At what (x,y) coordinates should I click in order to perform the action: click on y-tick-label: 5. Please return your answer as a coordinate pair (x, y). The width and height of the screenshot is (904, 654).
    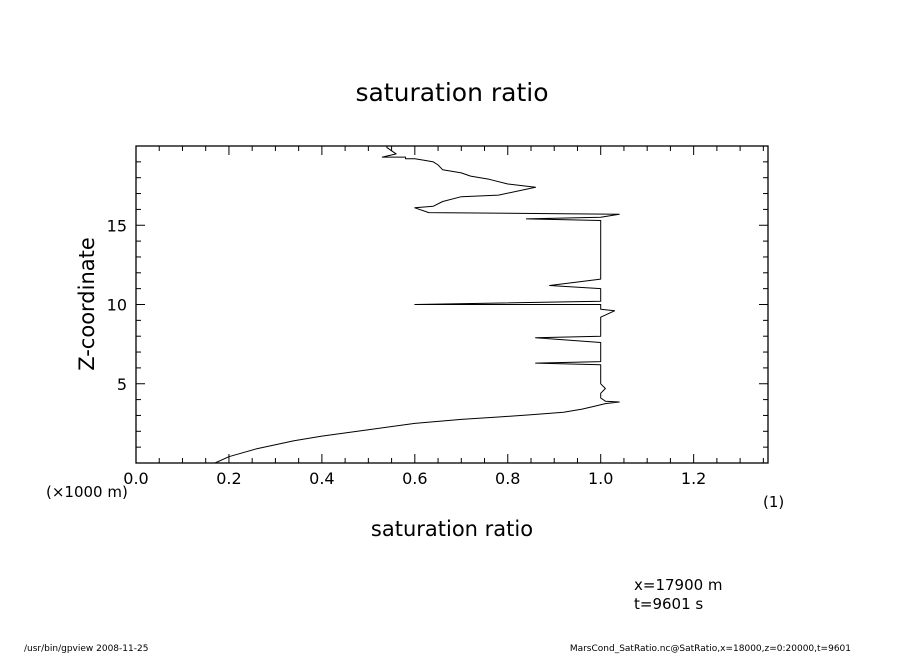
    Looking at the image, I should click on (122, 384).